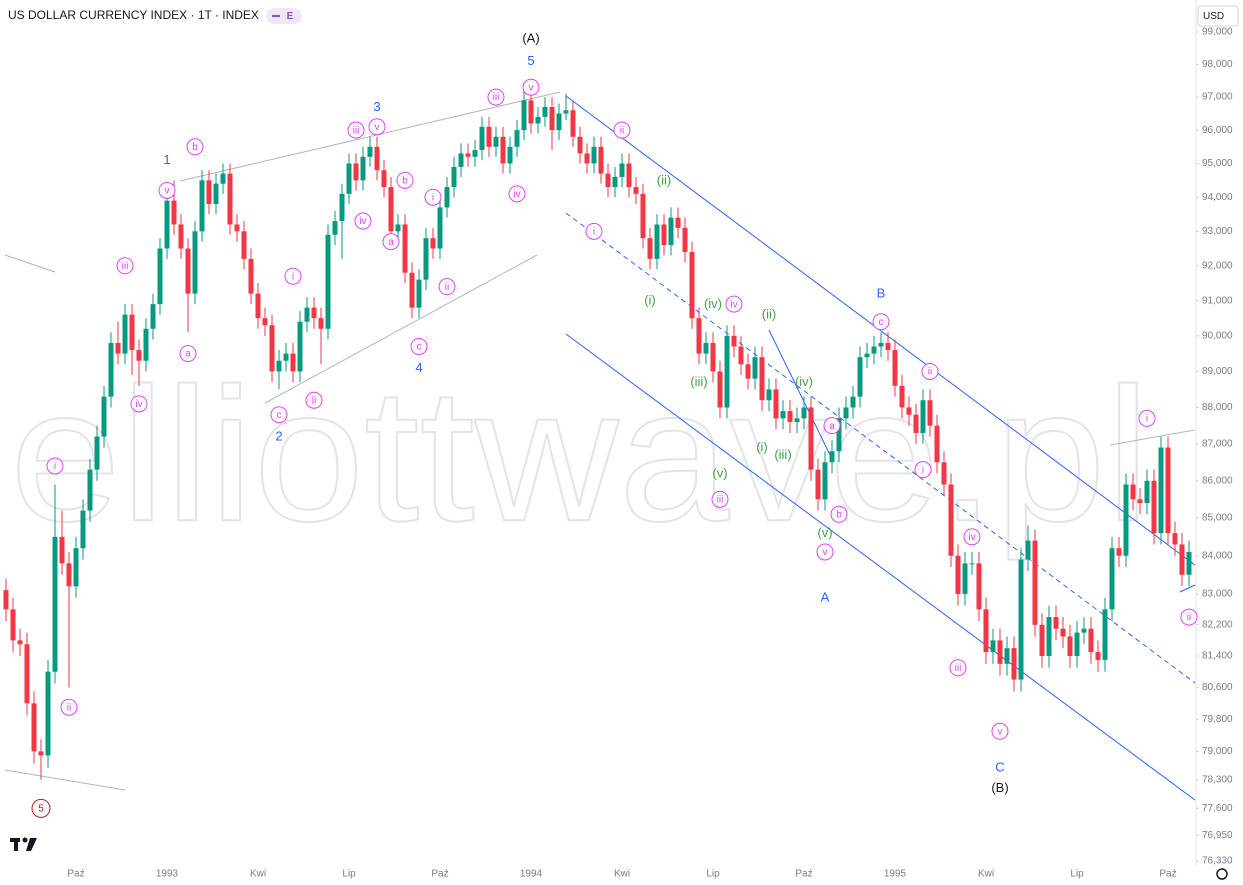  I want to click on wave-label: (i), so click(650, 300).